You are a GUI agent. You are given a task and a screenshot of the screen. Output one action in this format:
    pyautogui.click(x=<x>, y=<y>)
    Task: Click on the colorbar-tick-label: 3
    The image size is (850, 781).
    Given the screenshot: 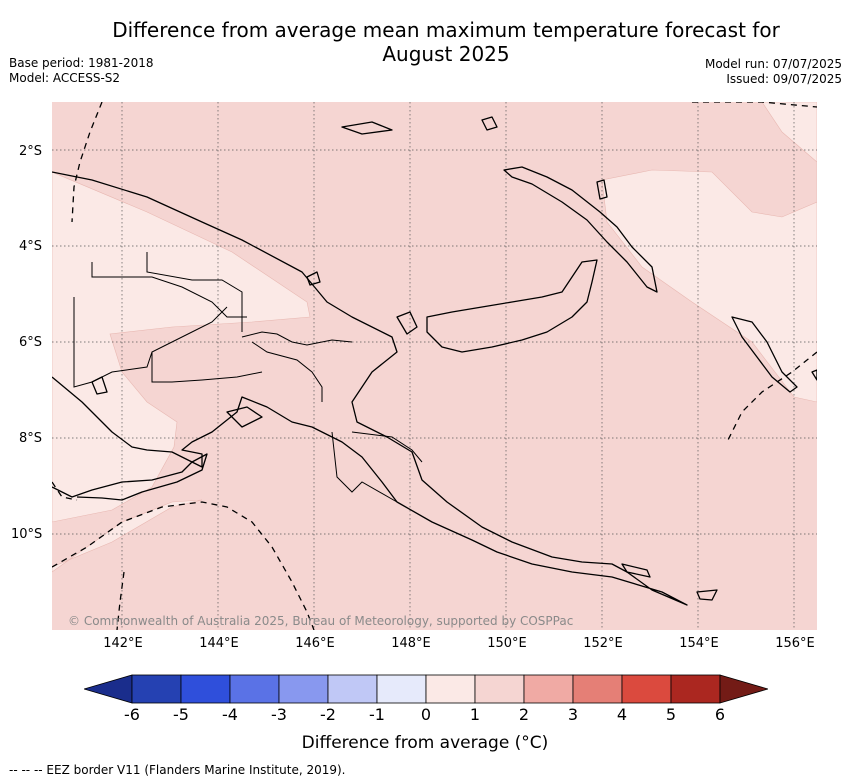 What is the action you would take?
    pyautogui.click(x=573, y=714)
    